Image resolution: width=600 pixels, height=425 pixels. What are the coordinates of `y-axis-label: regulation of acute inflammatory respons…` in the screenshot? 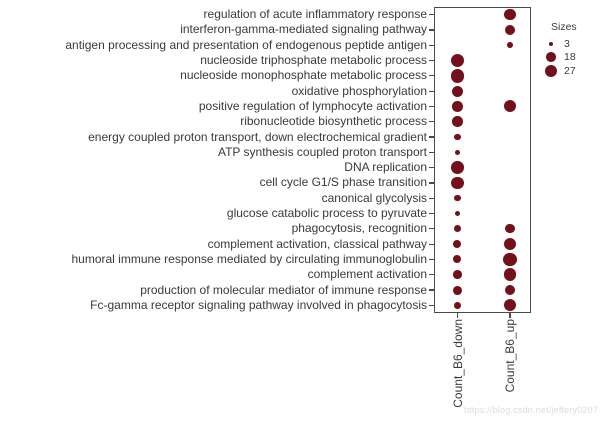 It's located at (315, 14).